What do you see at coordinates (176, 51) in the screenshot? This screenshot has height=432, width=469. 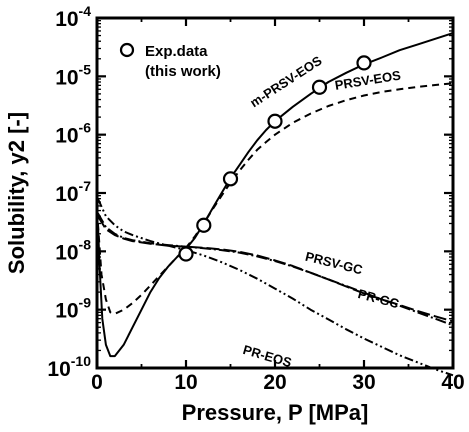 I see `legend-label: Exp.data` at bounding box center [176, 51].